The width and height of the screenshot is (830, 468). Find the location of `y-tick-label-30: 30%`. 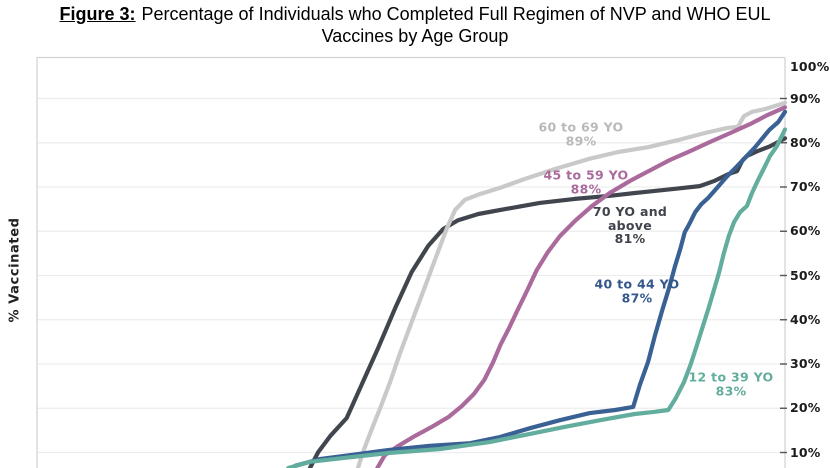

y-tick-label-30: 30% is located at coordinates (805, 364).